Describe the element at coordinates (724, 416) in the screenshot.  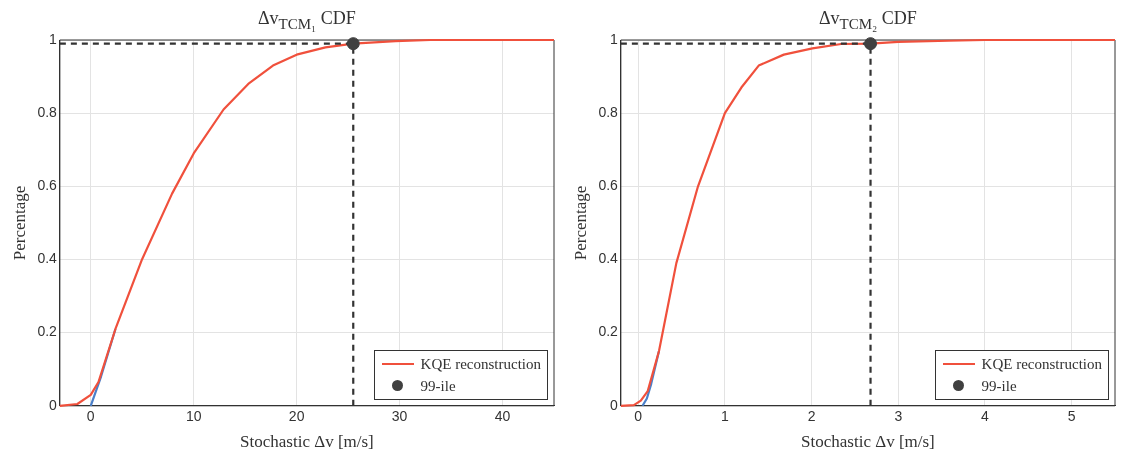
I see `x-tick-label: 1` at that location.